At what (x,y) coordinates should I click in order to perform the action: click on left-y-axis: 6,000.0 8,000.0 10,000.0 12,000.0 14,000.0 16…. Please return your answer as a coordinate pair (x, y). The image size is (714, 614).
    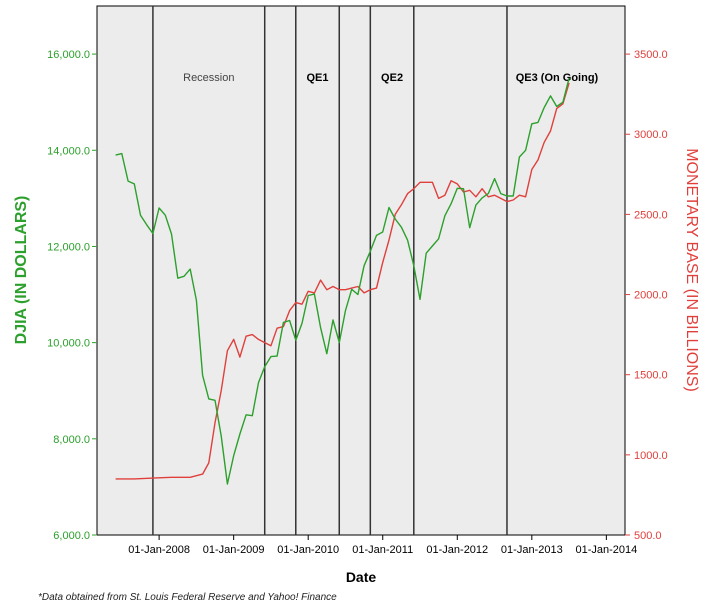
    Looking at the image, I should click on (72, 295).